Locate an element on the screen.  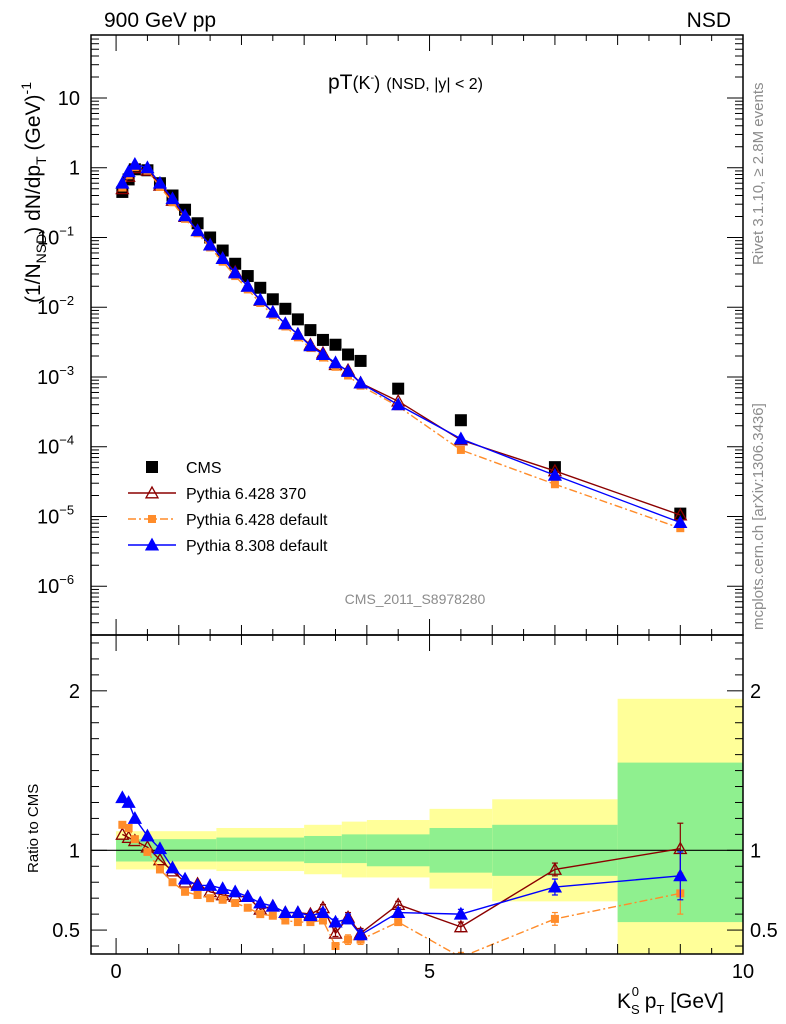
xlabel-k: K is located at coordinates (624, 1001).